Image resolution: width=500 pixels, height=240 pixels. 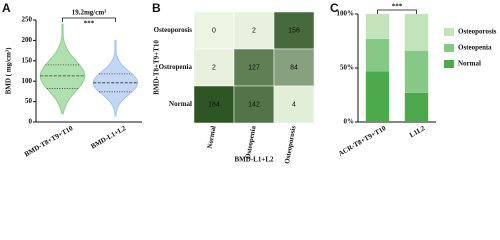 I want to click on x-tick-label: L1L2, so click(x=417, y=131).